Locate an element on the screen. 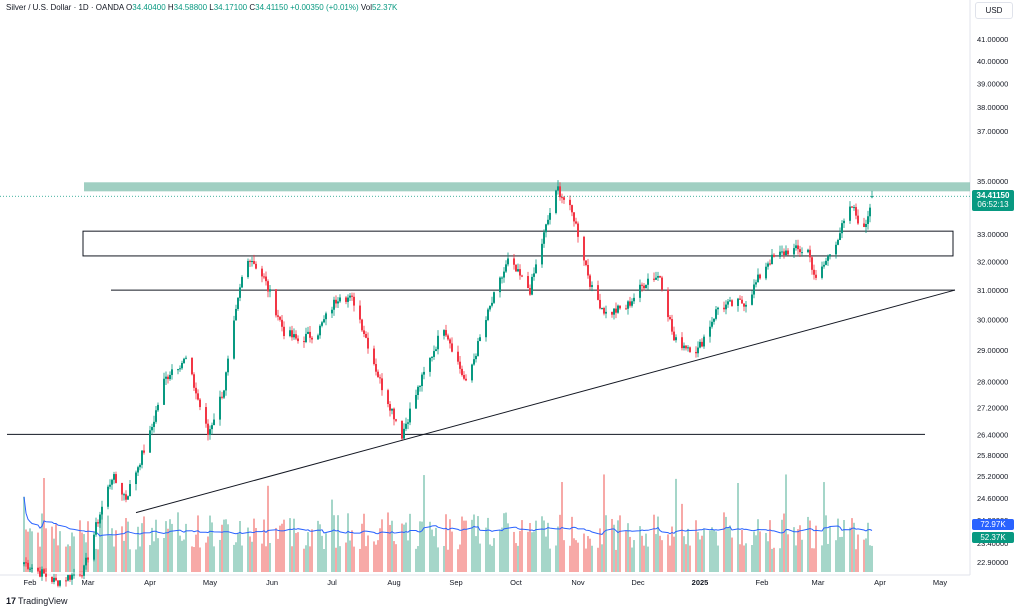 The width and height of the screenshot is (1024, 615). currency-button: USD is located at coordinates (994, 10).